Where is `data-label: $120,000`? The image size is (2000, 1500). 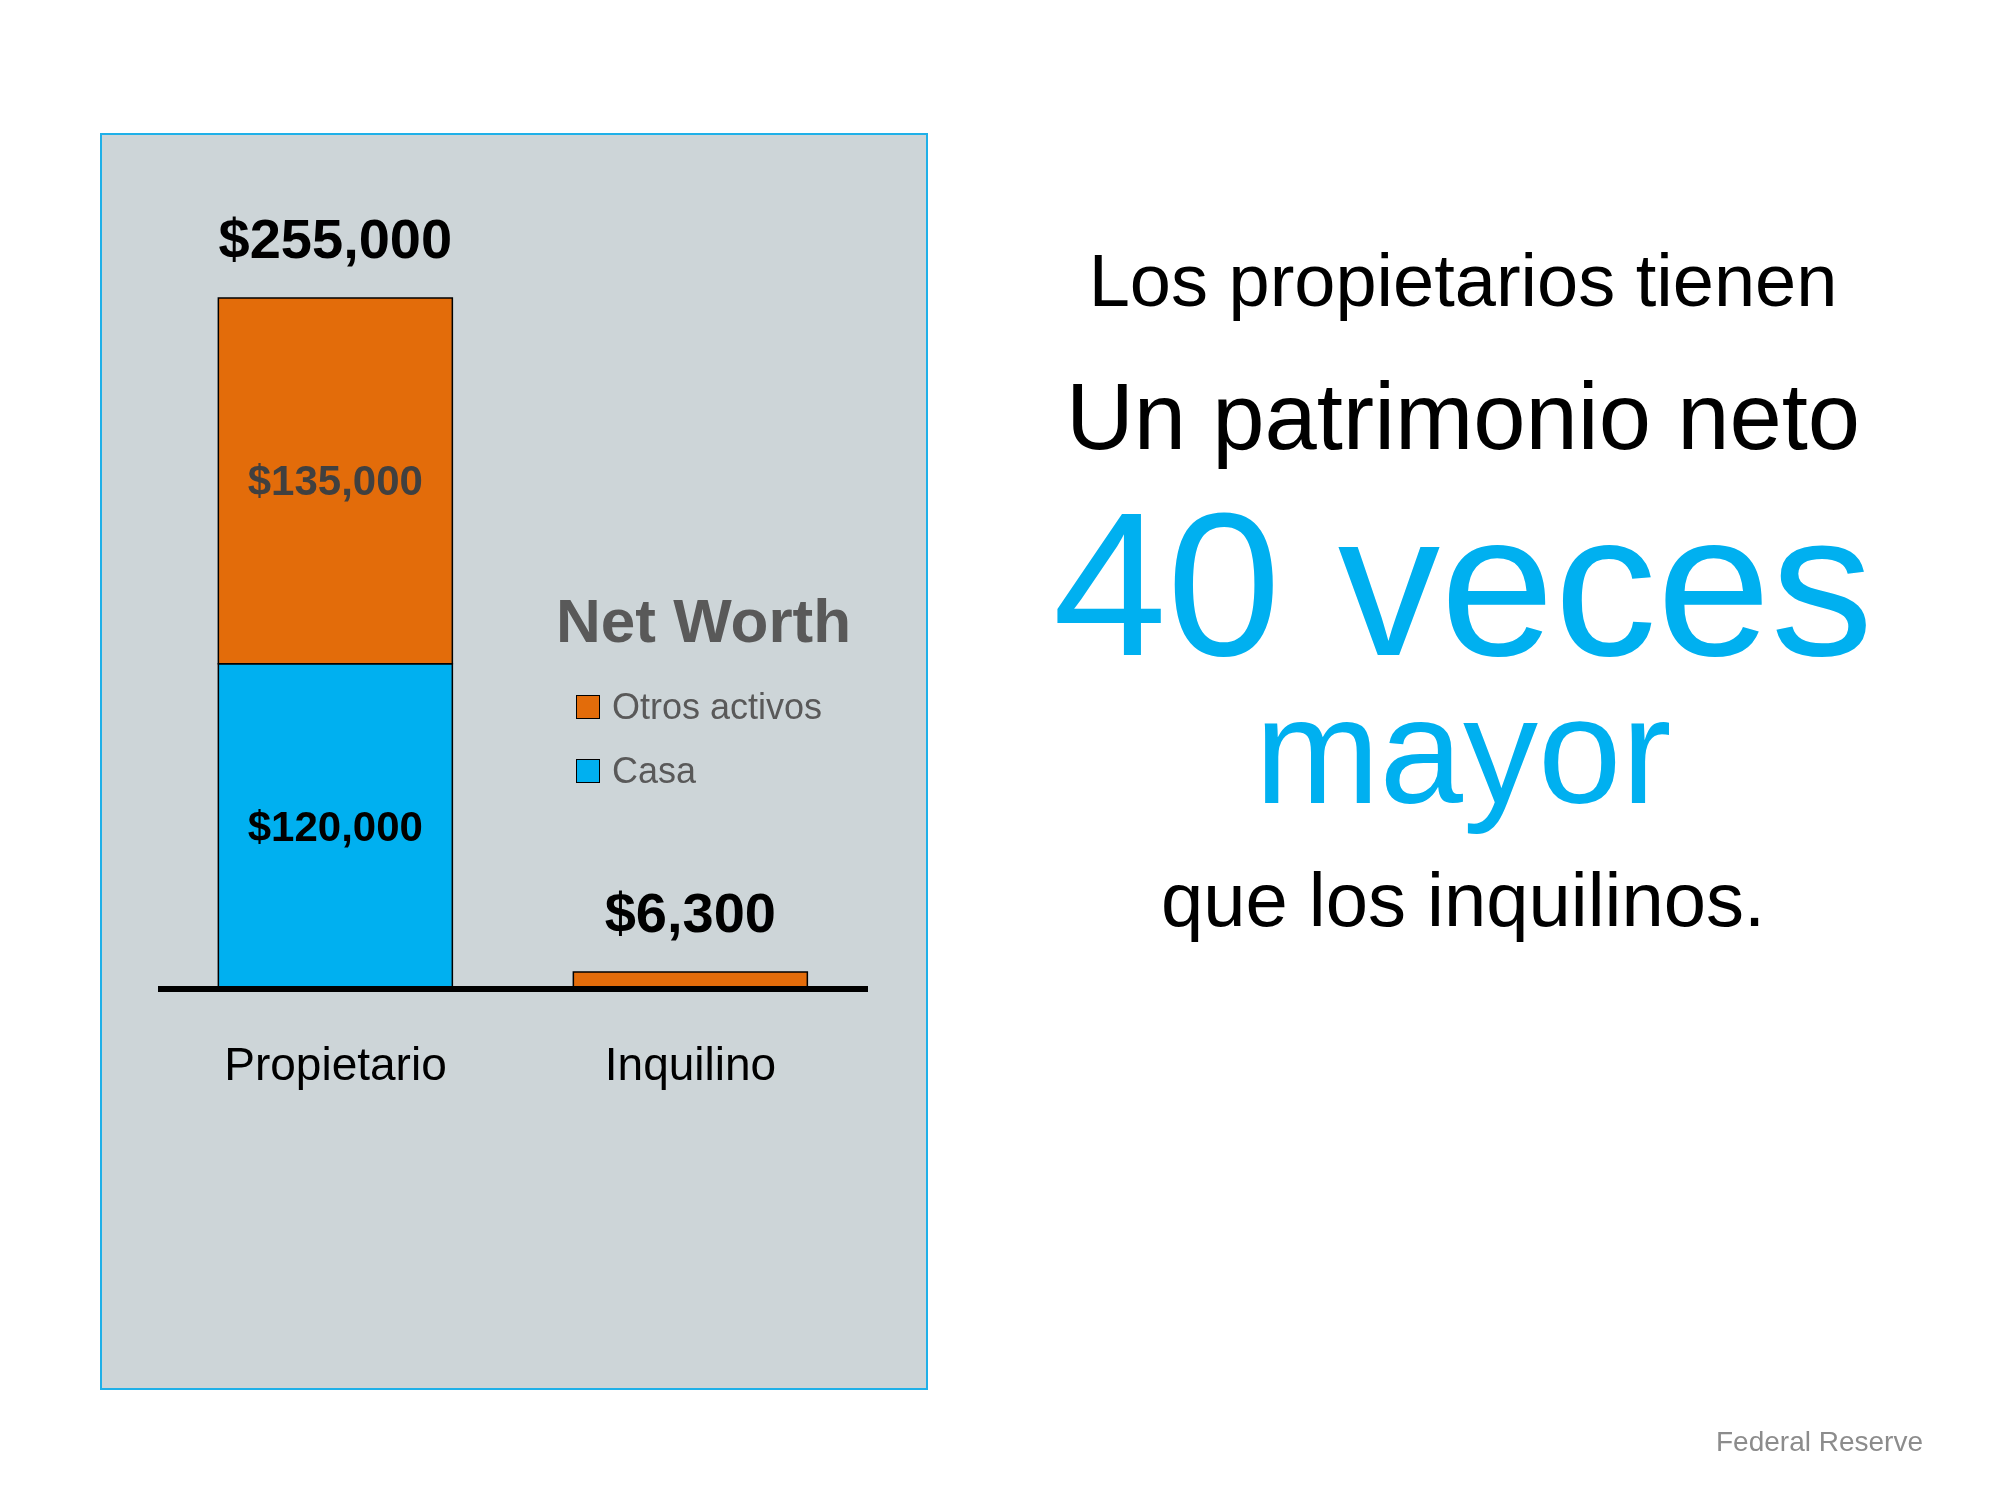 data-label: $120,000 is located at coordinates (335, 826).